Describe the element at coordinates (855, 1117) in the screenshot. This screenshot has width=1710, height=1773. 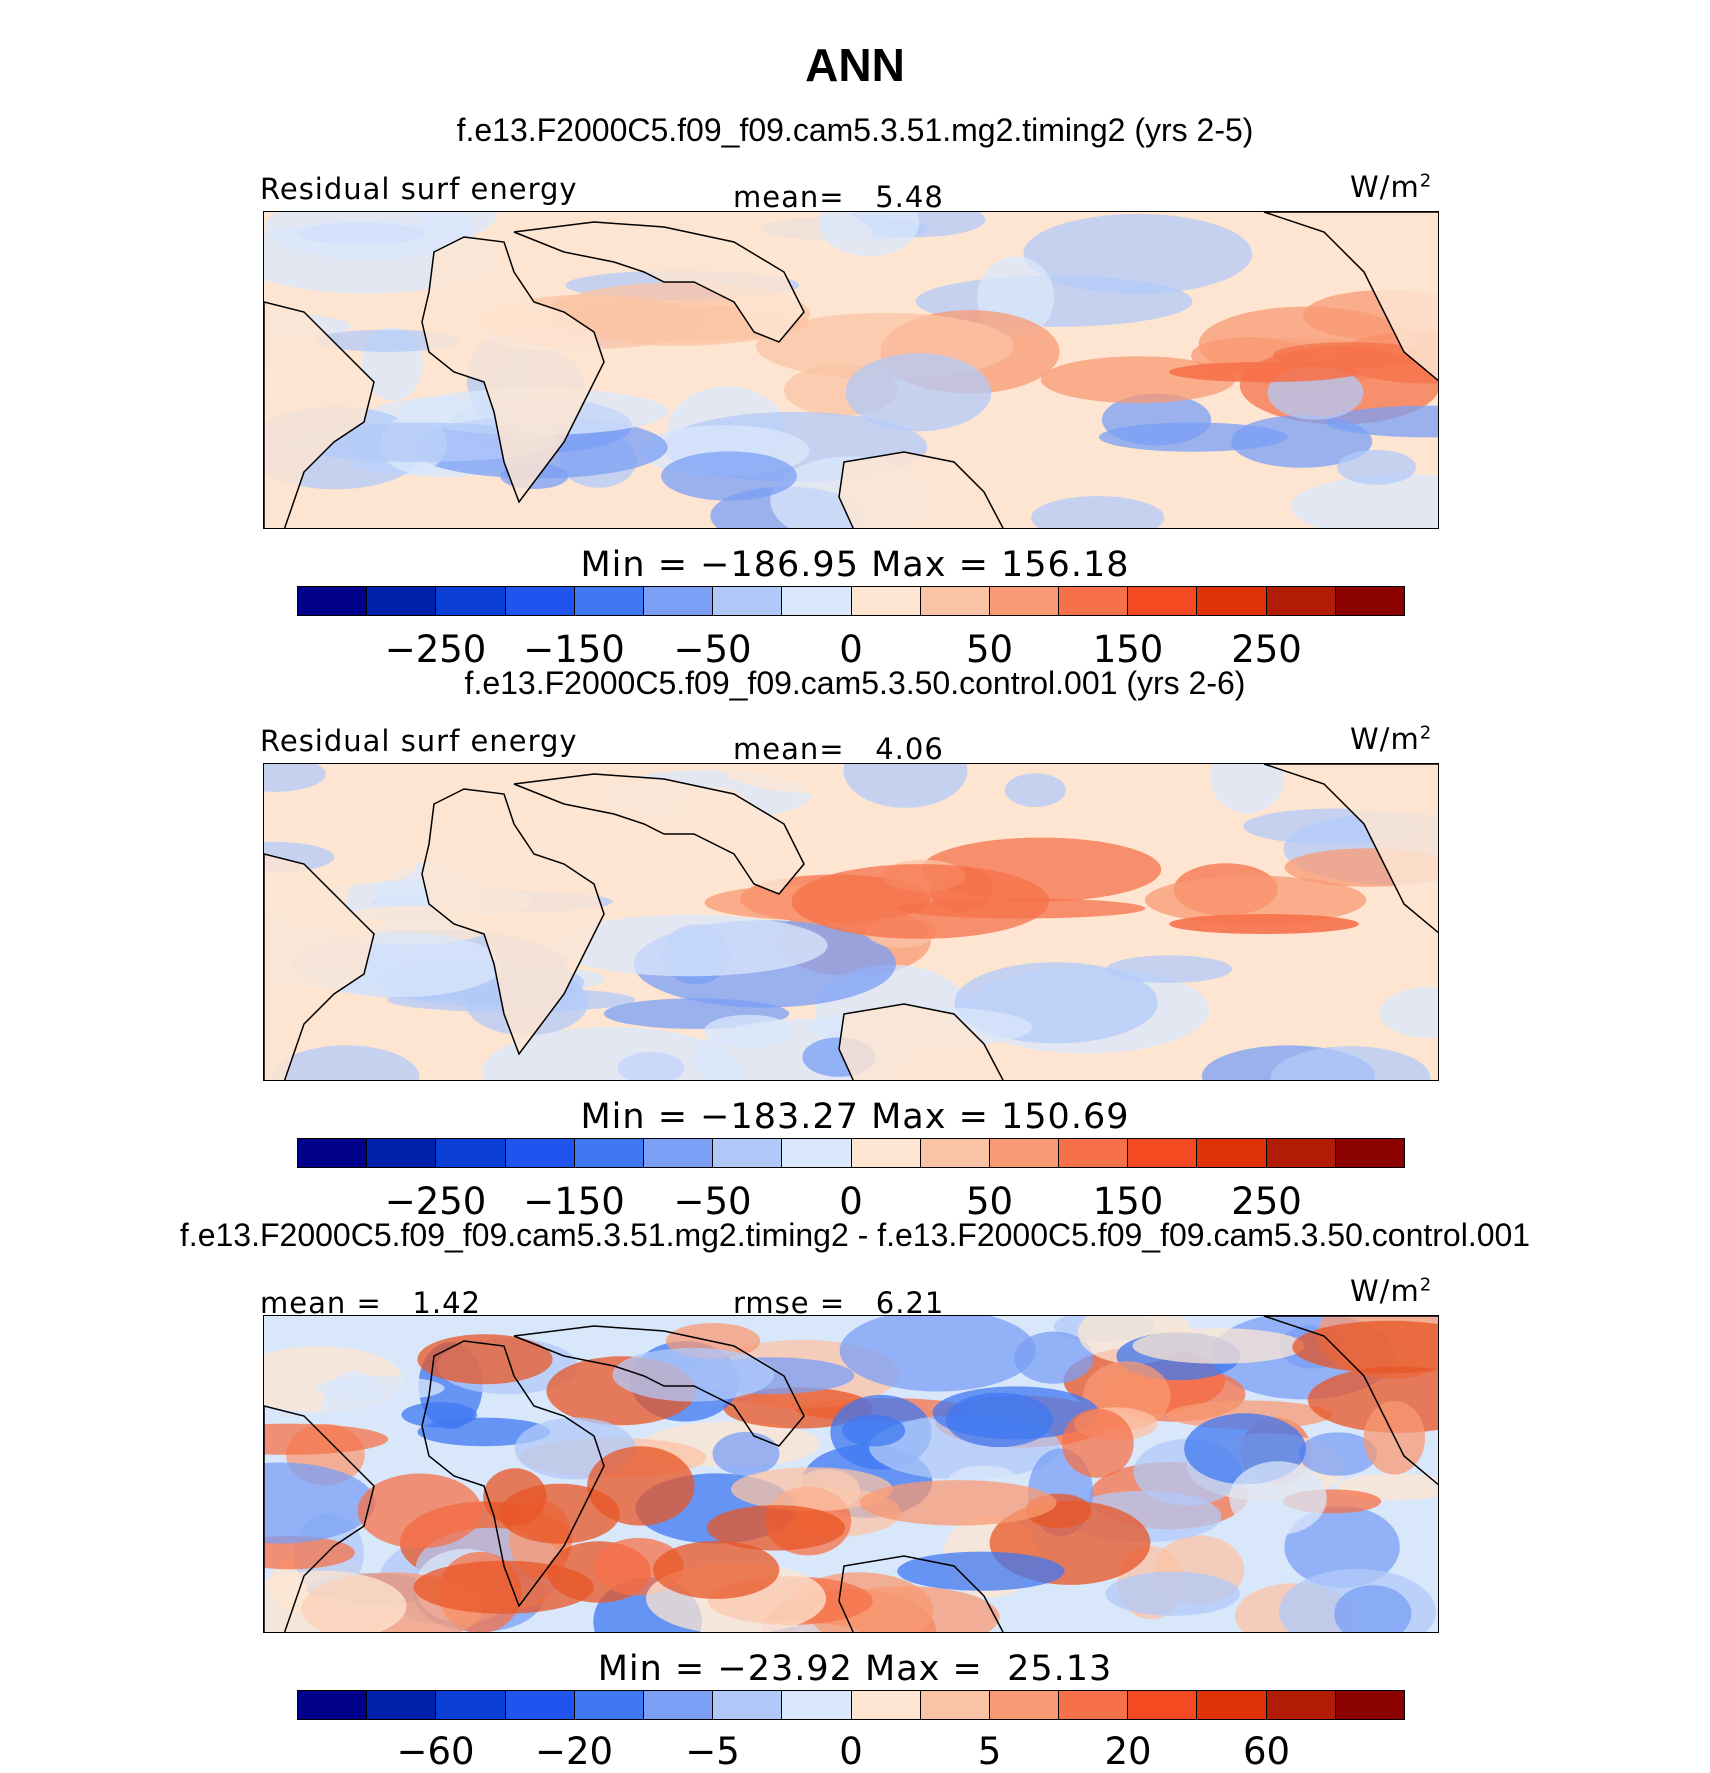
I see `panel-2-minmax: Min = −183.27 Max = 150.69` at that location.